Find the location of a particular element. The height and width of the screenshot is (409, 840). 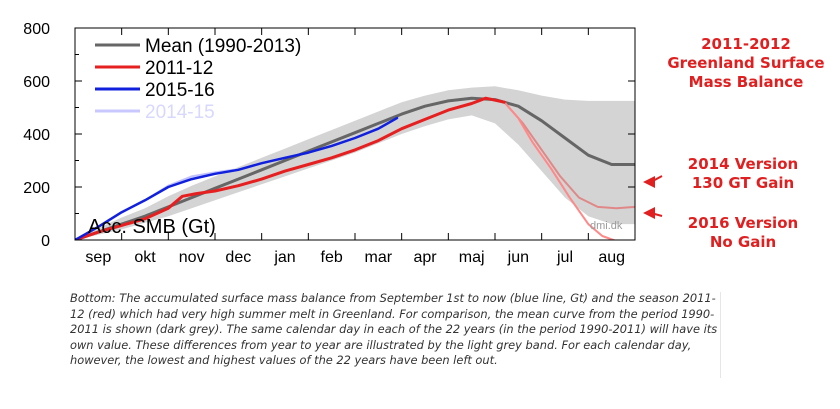

x-tick-label: apr is located at coordinates (425, 257).